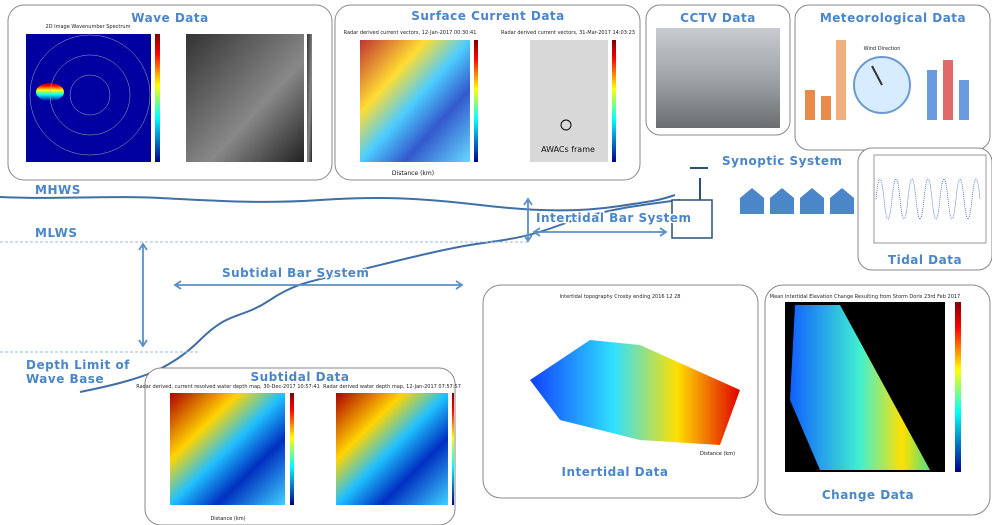 The image size is (992, 525). I want to click on wave-panel: 2D Image Wavenumber Spectrum Wave Data, so click(170, 92).